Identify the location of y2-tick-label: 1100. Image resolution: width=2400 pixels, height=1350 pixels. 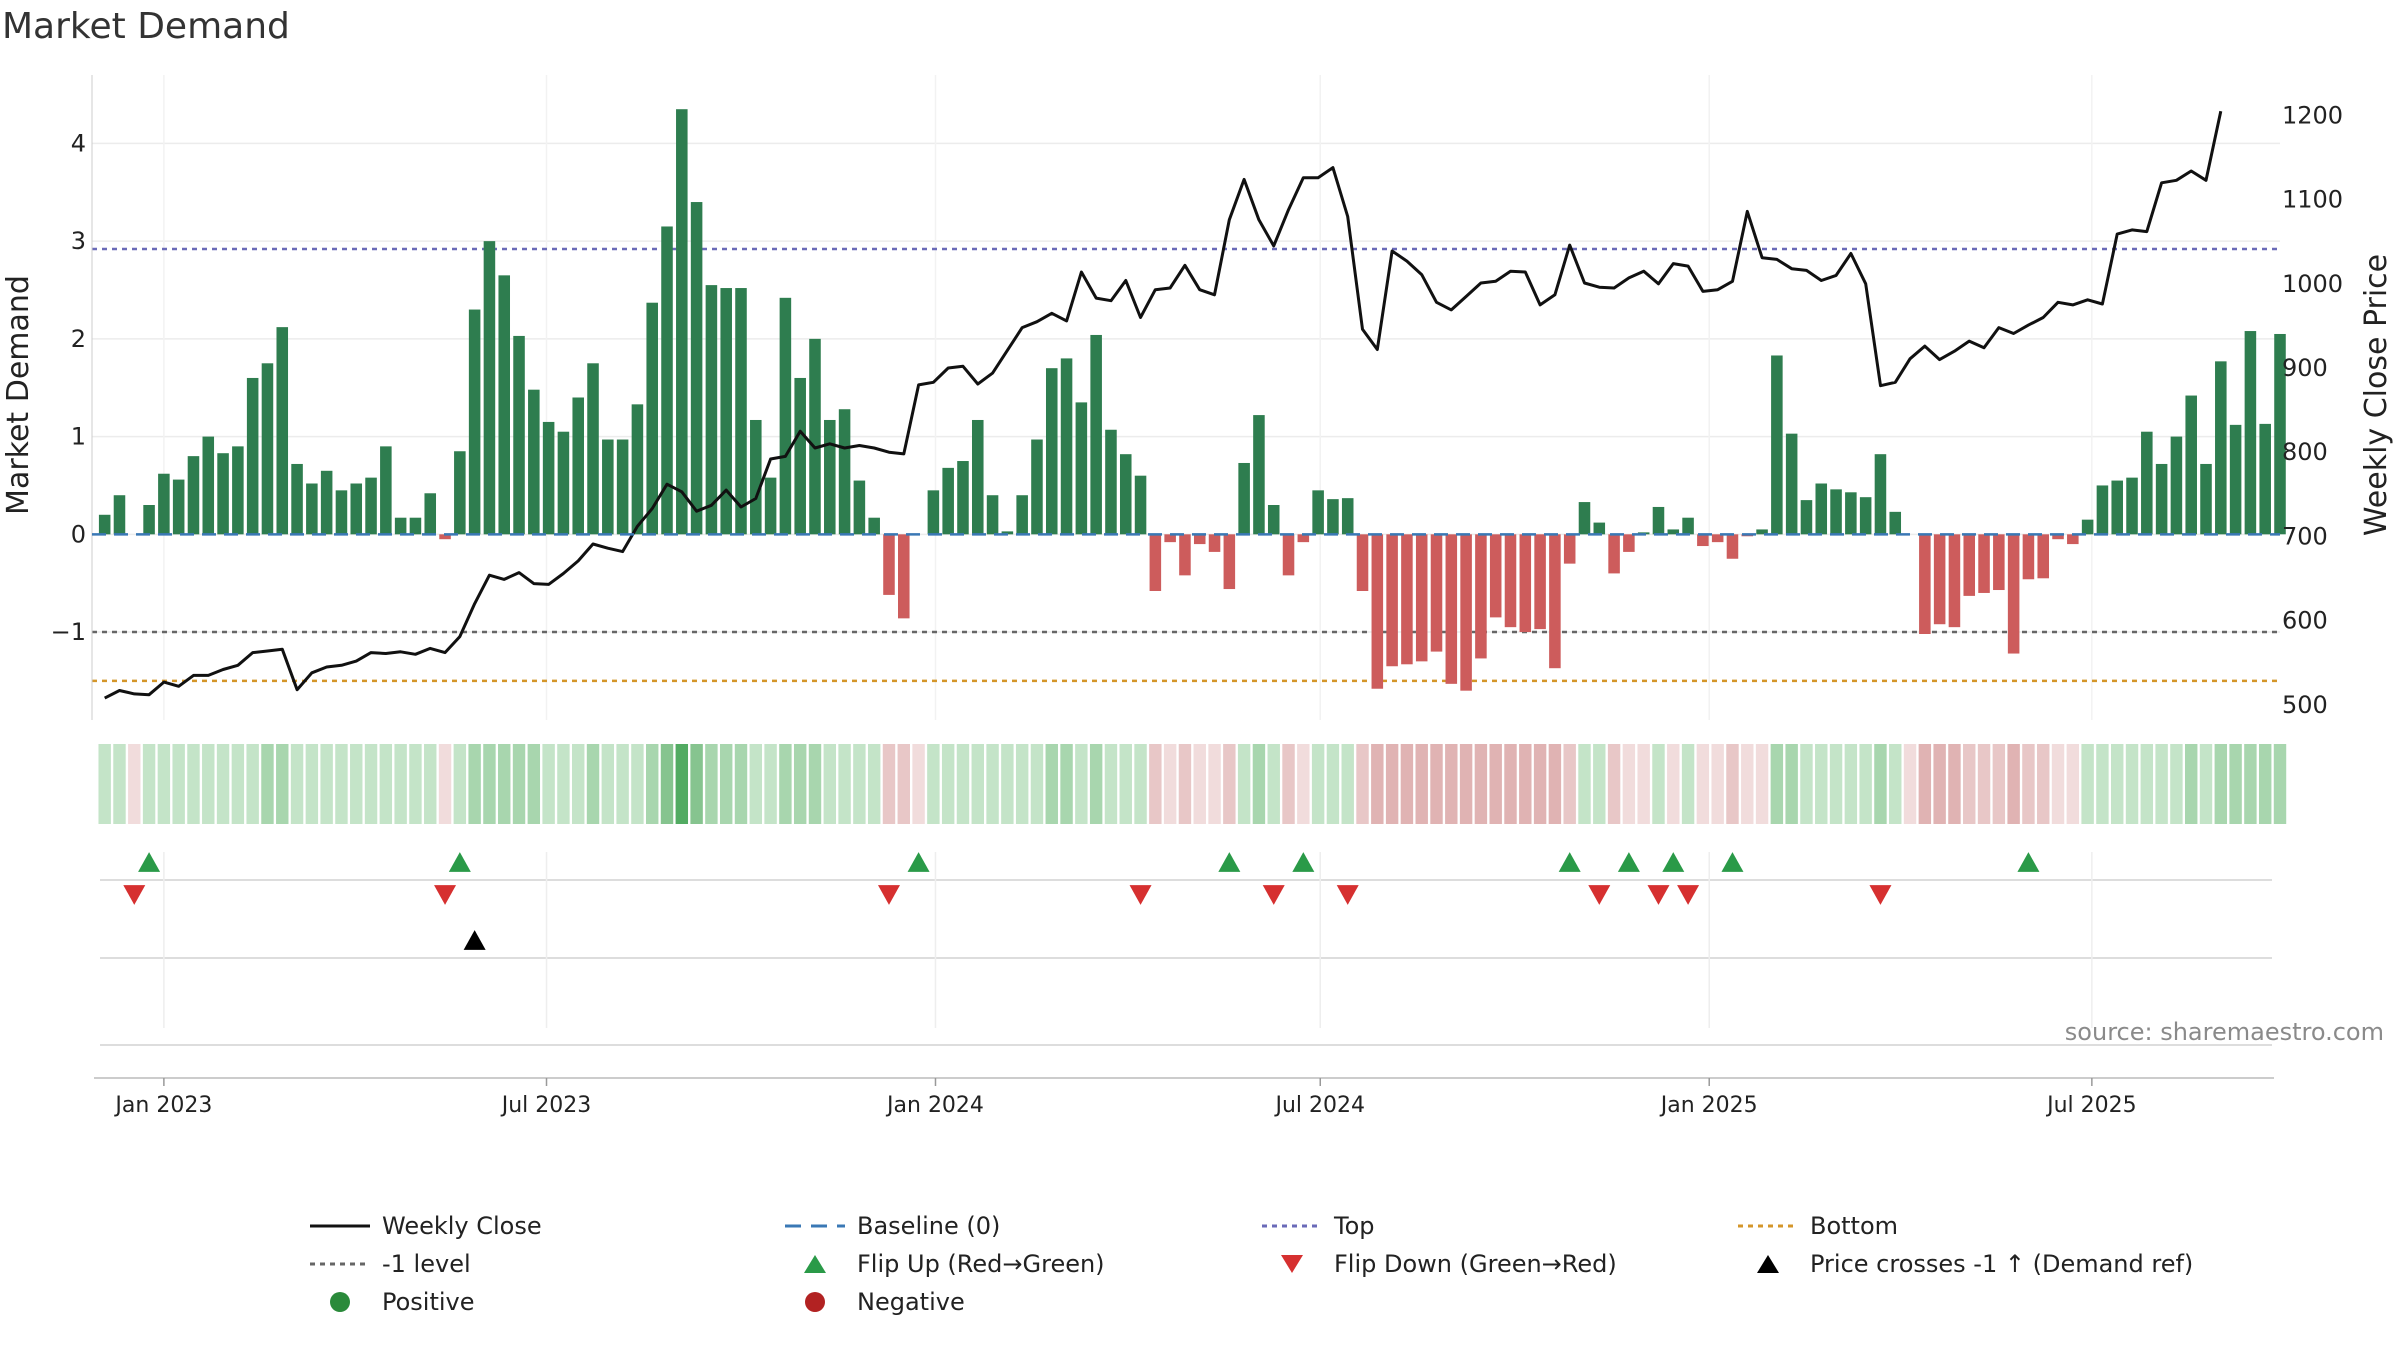
(2312, 200).